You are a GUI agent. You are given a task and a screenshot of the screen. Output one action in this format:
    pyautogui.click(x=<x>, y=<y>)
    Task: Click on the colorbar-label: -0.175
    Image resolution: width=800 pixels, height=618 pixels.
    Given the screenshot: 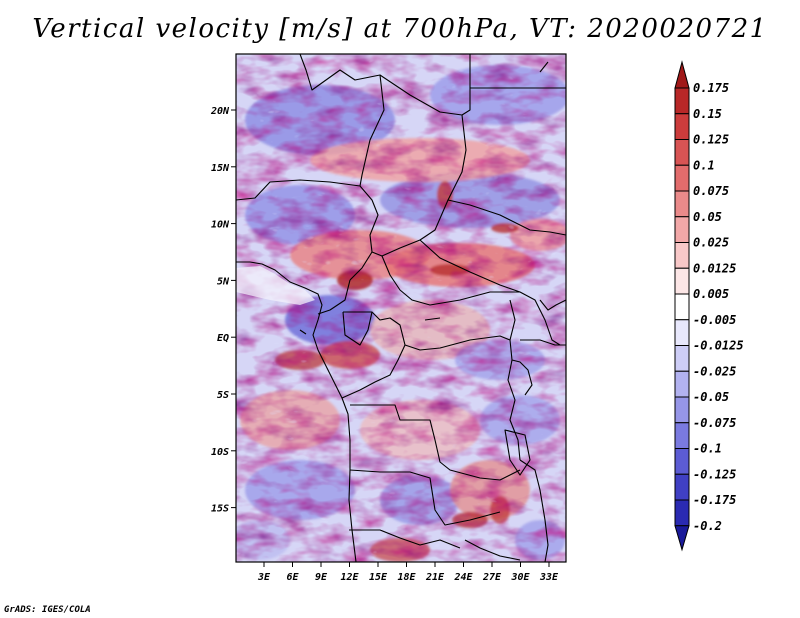 What is the action you would take?
    pyautogui.click(x=714, y=500)
    